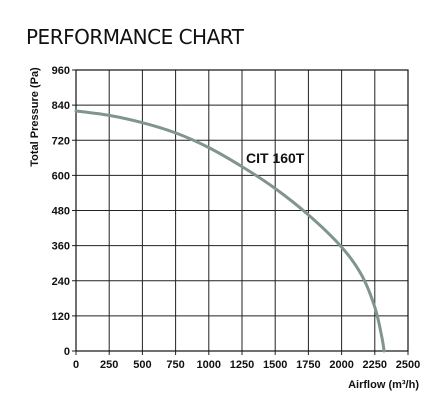 Image resolution: width=448 pixels, height=419 pixels. What do you see at coordinates (242, 365) in the screenshot?
I see `x-tick-label: 1250` at bounding box center [242, 365].